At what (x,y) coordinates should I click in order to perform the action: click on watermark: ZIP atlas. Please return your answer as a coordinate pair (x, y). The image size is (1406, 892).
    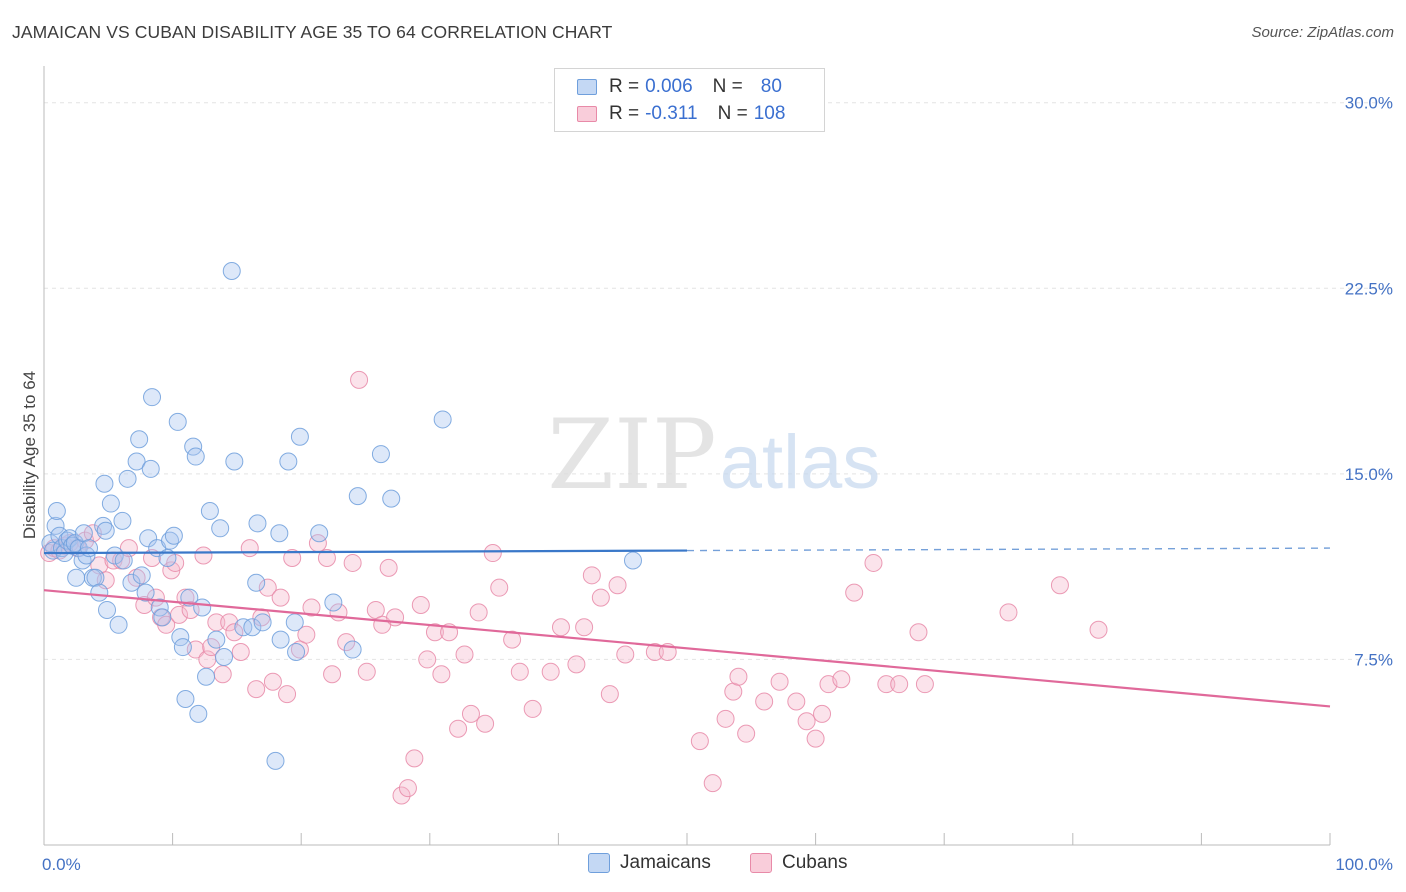
    Looking at the image, I should click on (713, 455).